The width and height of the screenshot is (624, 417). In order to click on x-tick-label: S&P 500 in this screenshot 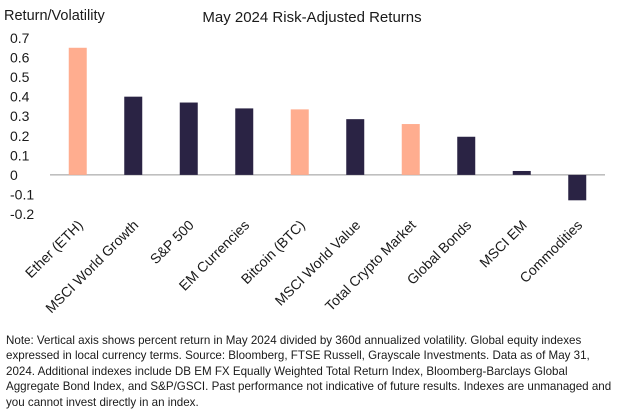, I will do `click(172, 242)`.